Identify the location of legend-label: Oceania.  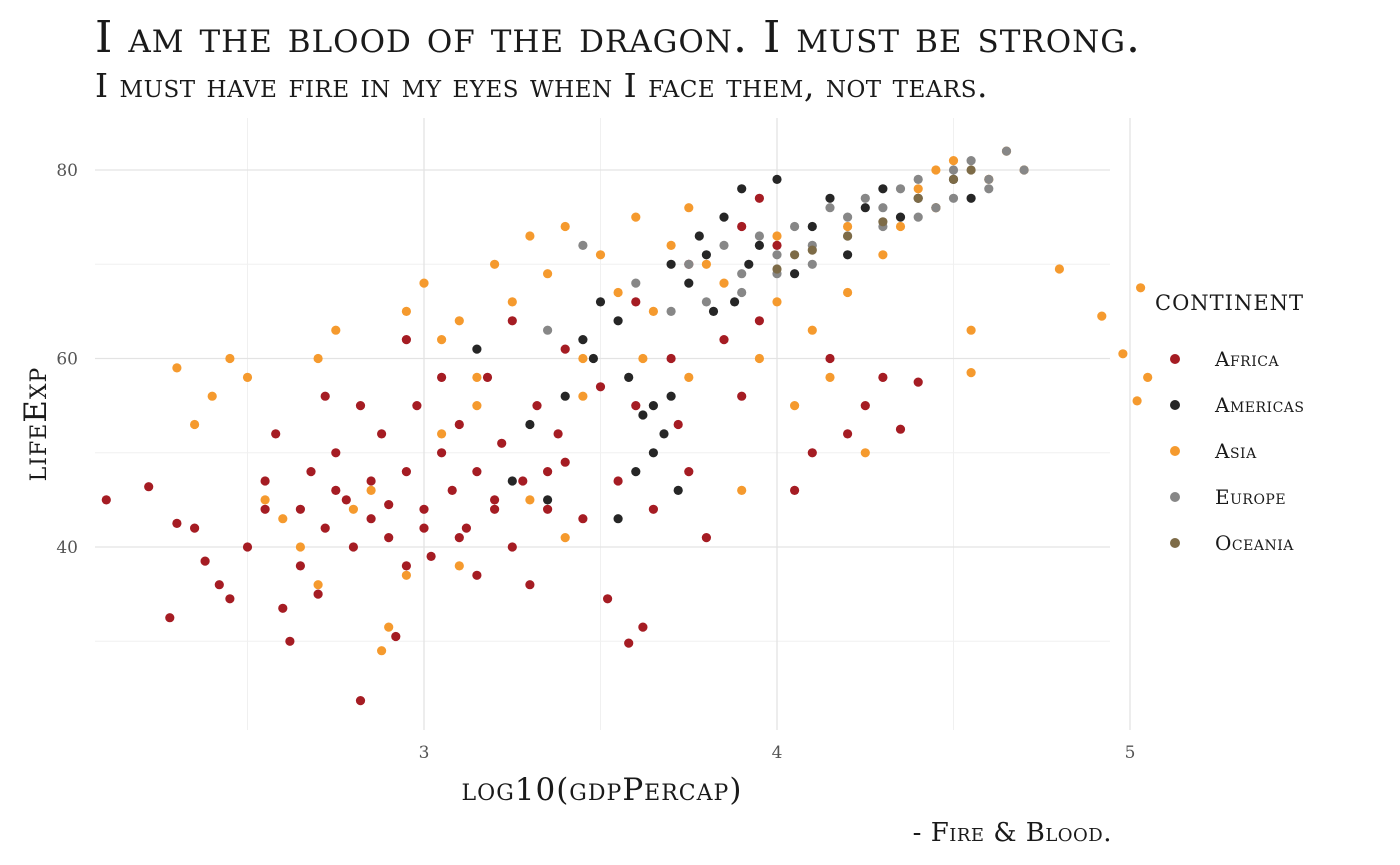
(1254, 543).